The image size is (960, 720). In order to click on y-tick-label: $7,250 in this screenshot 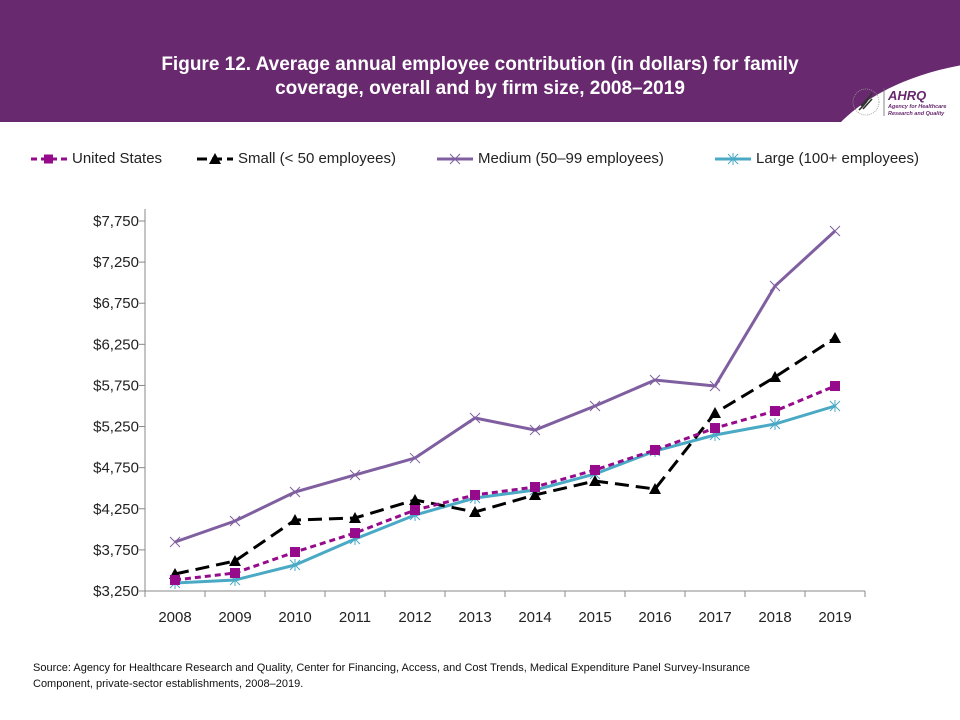, I will do `click(116, 262)`.